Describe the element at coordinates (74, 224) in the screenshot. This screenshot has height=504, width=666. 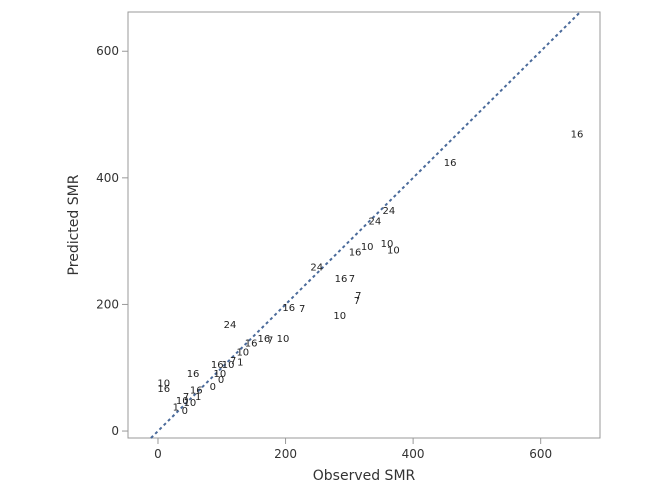
I see `y-axis-label: Predicted SMR` at that location.